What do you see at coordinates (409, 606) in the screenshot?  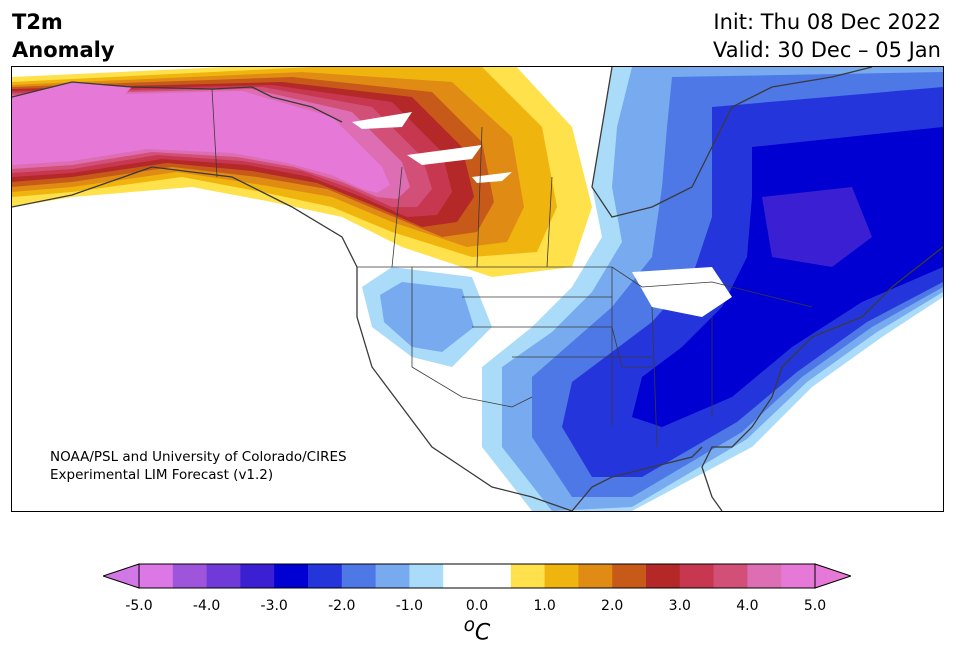 I see `colorbar-tick-label: -1.0` at bounding box center [409, 606].